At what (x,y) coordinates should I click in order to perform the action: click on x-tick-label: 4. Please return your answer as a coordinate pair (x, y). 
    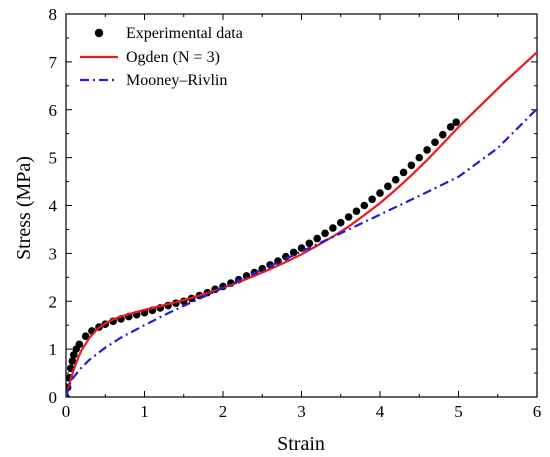
    Looking at the image, I should click on (380, 411).